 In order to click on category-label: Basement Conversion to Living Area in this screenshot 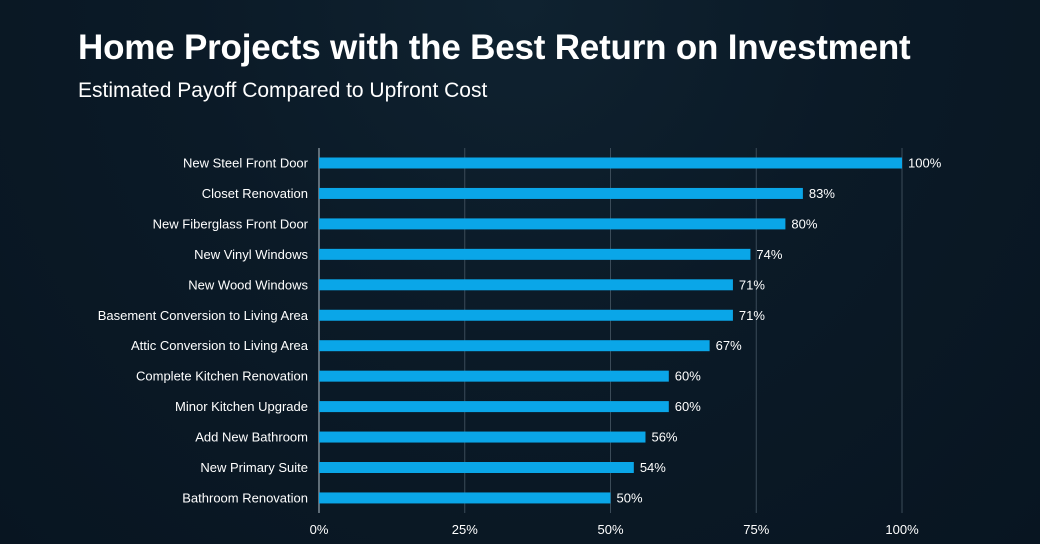, I will do `click(203, 315)`.